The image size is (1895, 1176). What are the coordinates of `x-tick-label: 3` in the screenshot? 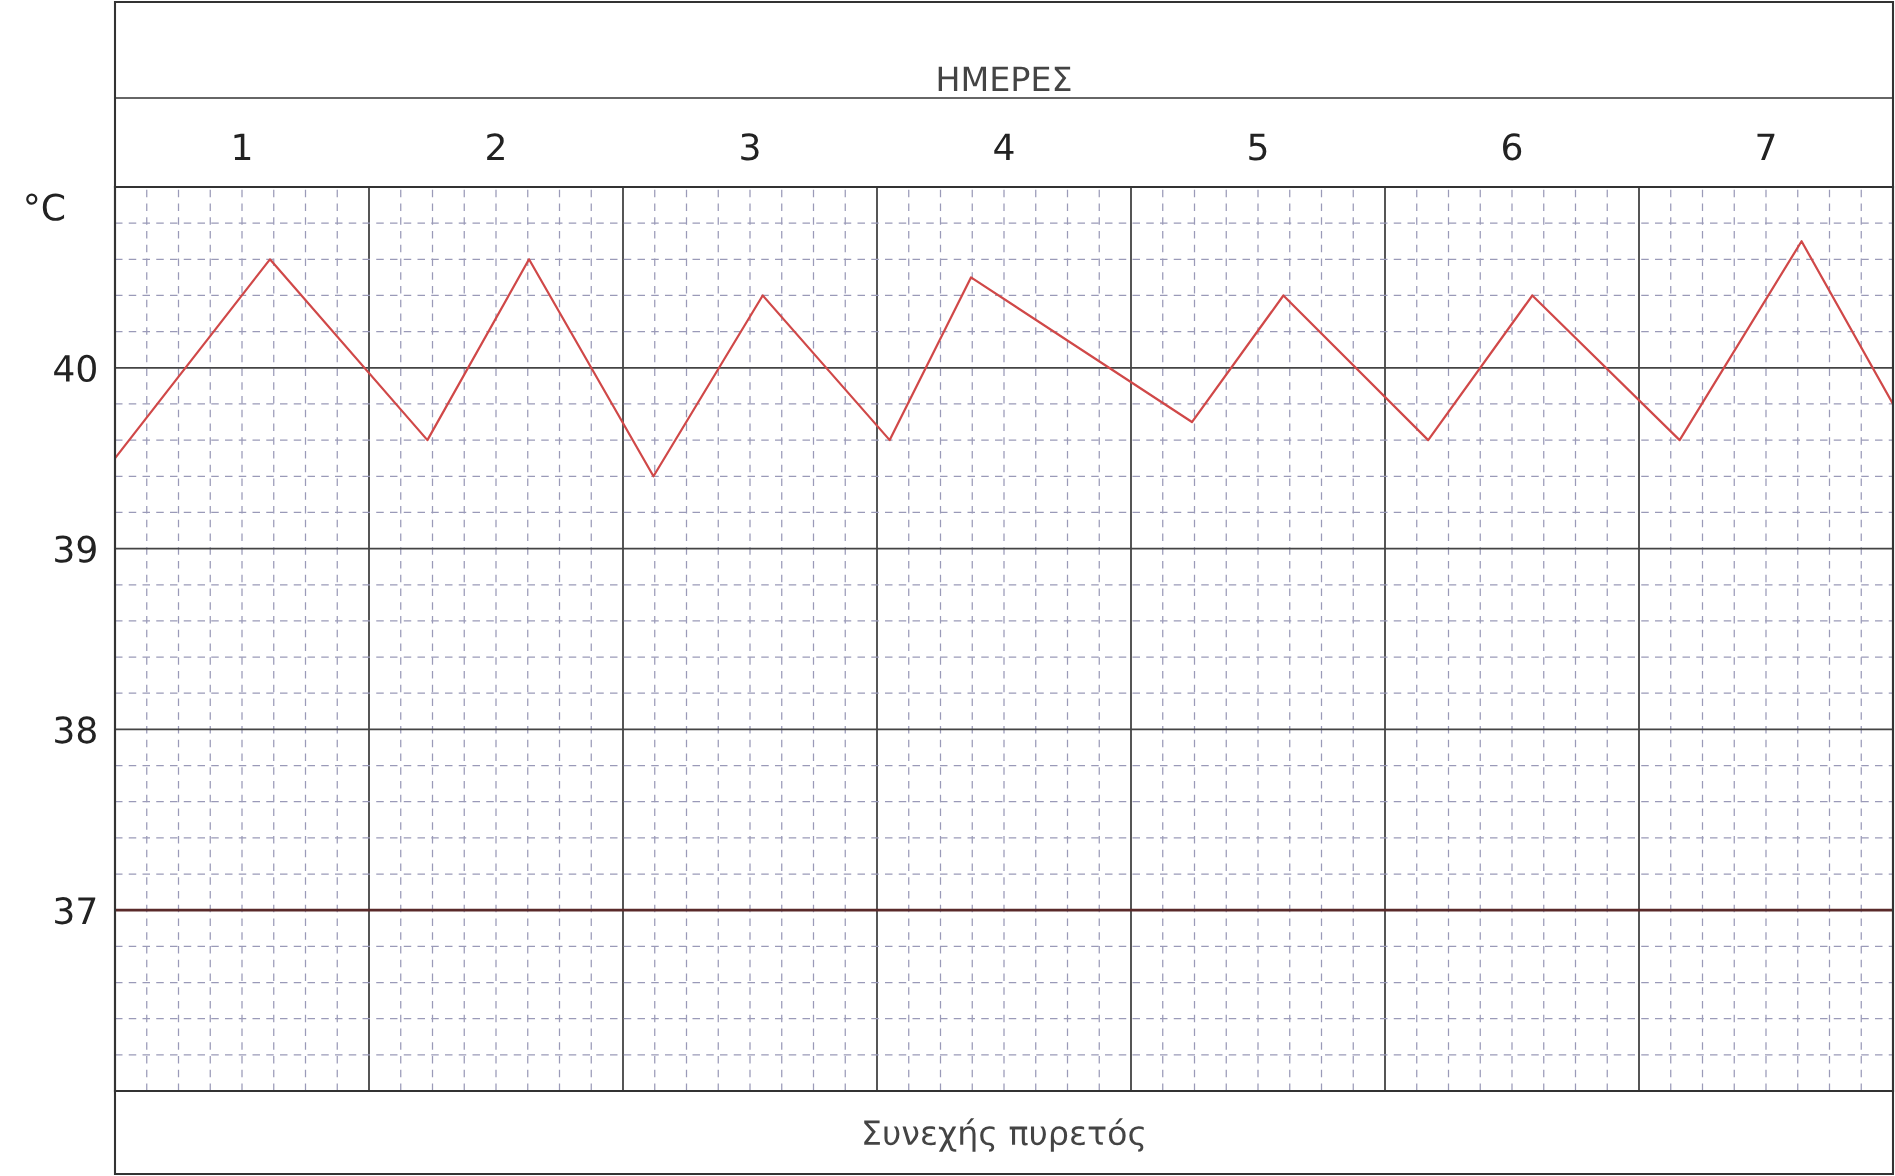 It's located at (750, 147).